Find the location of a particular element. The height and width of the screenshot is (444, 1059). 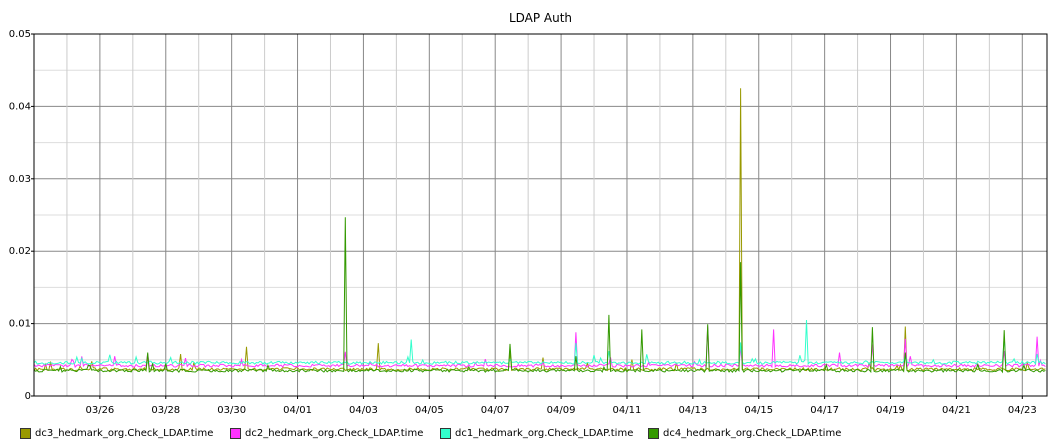

legend-item: dc2_hedmark_org.Check_LDAP.time is located at coordinates (326, 433).